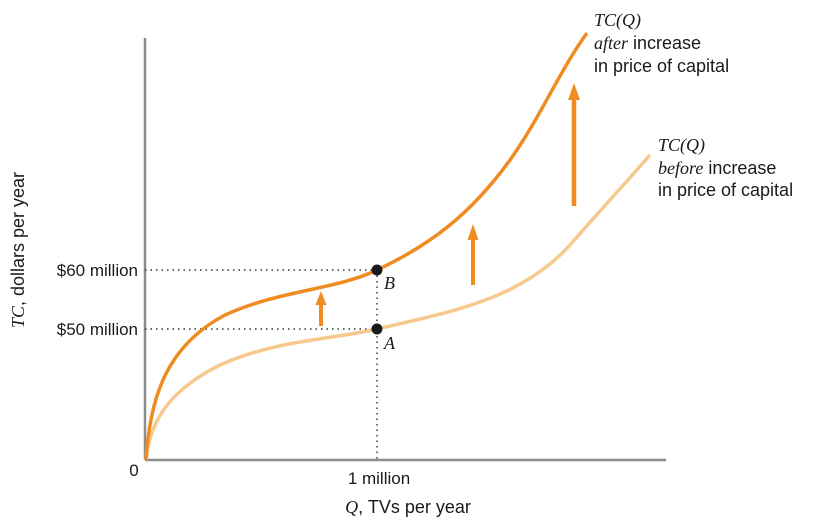 The height and width of the screenshot is (528, 816). I want to click on curve-label-before-italic: before, so click(680, 168).